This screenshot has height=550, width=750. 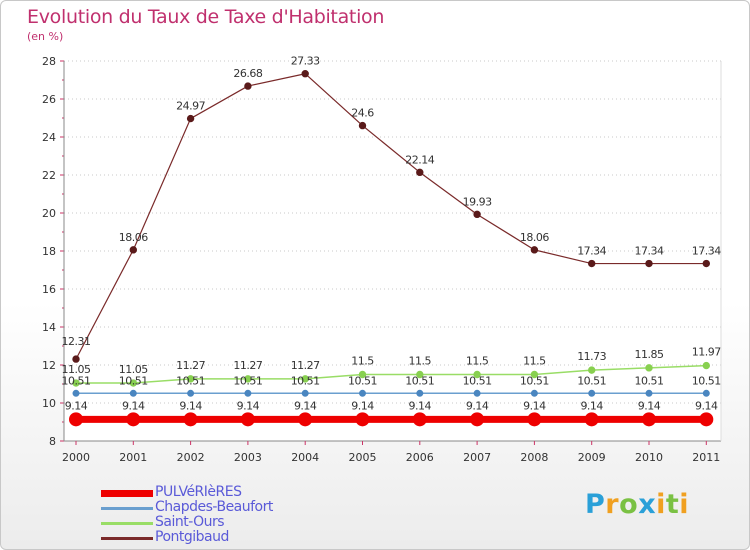 I want to click on y-tick-label: 24, so click(x=49, y=137).